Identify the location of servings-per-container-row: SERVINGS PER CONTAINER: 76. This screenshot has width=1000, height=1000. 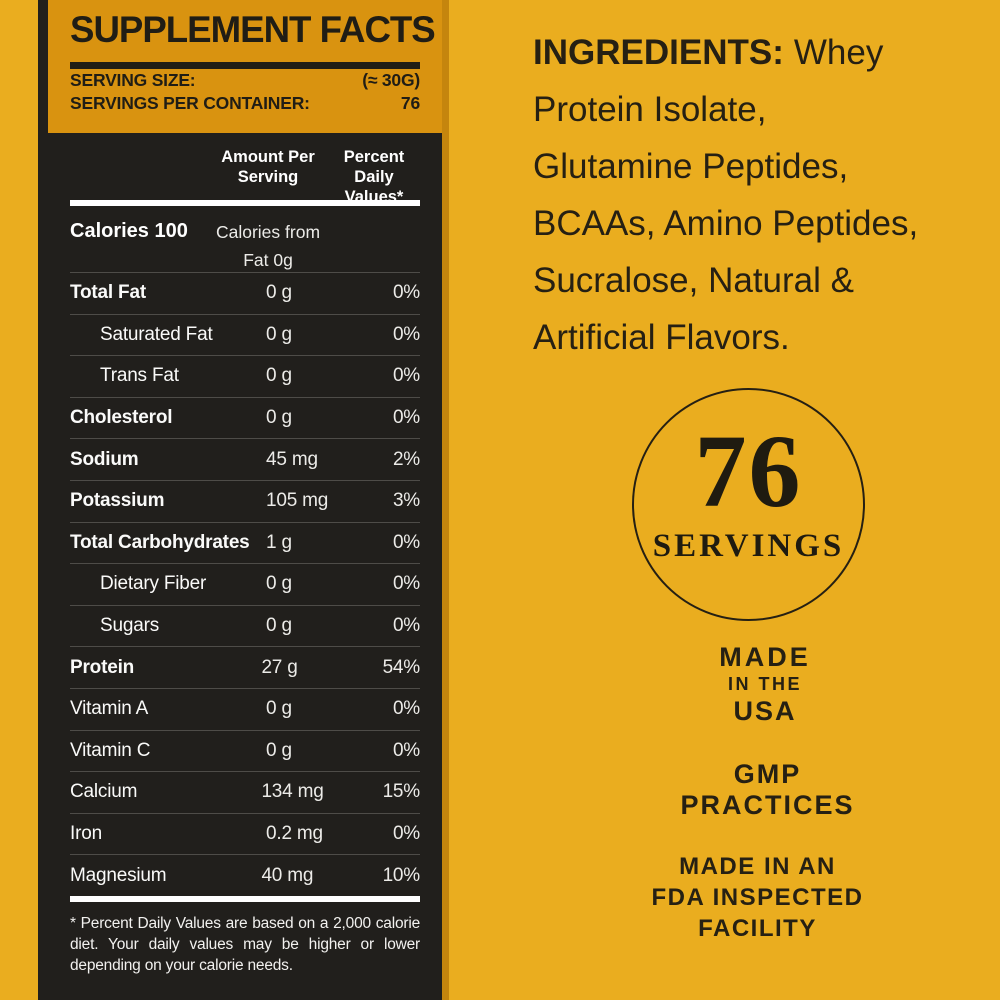
(245, 103).